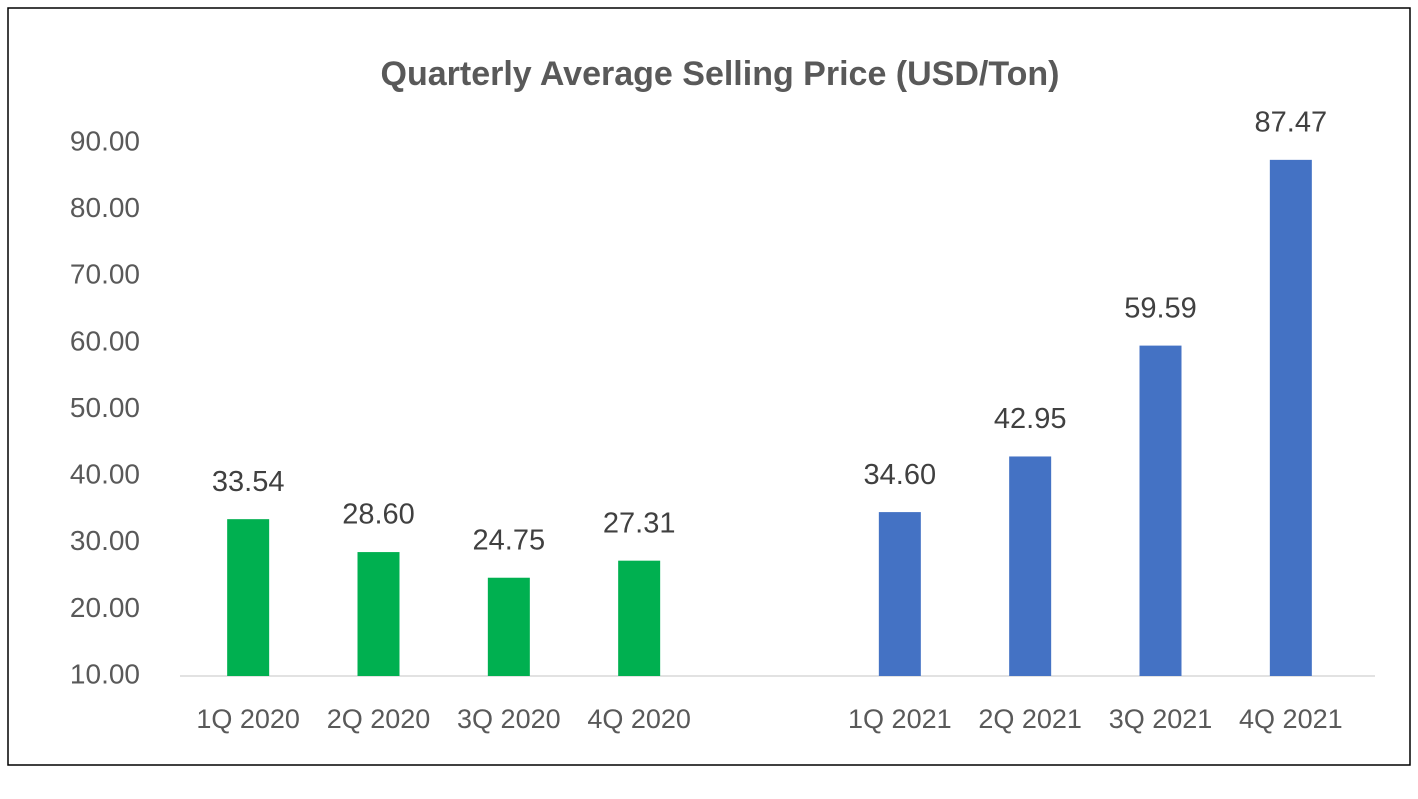 The image size is (1418, 799). I want to click on y-tick-label: 40.00, so click(105, 474).